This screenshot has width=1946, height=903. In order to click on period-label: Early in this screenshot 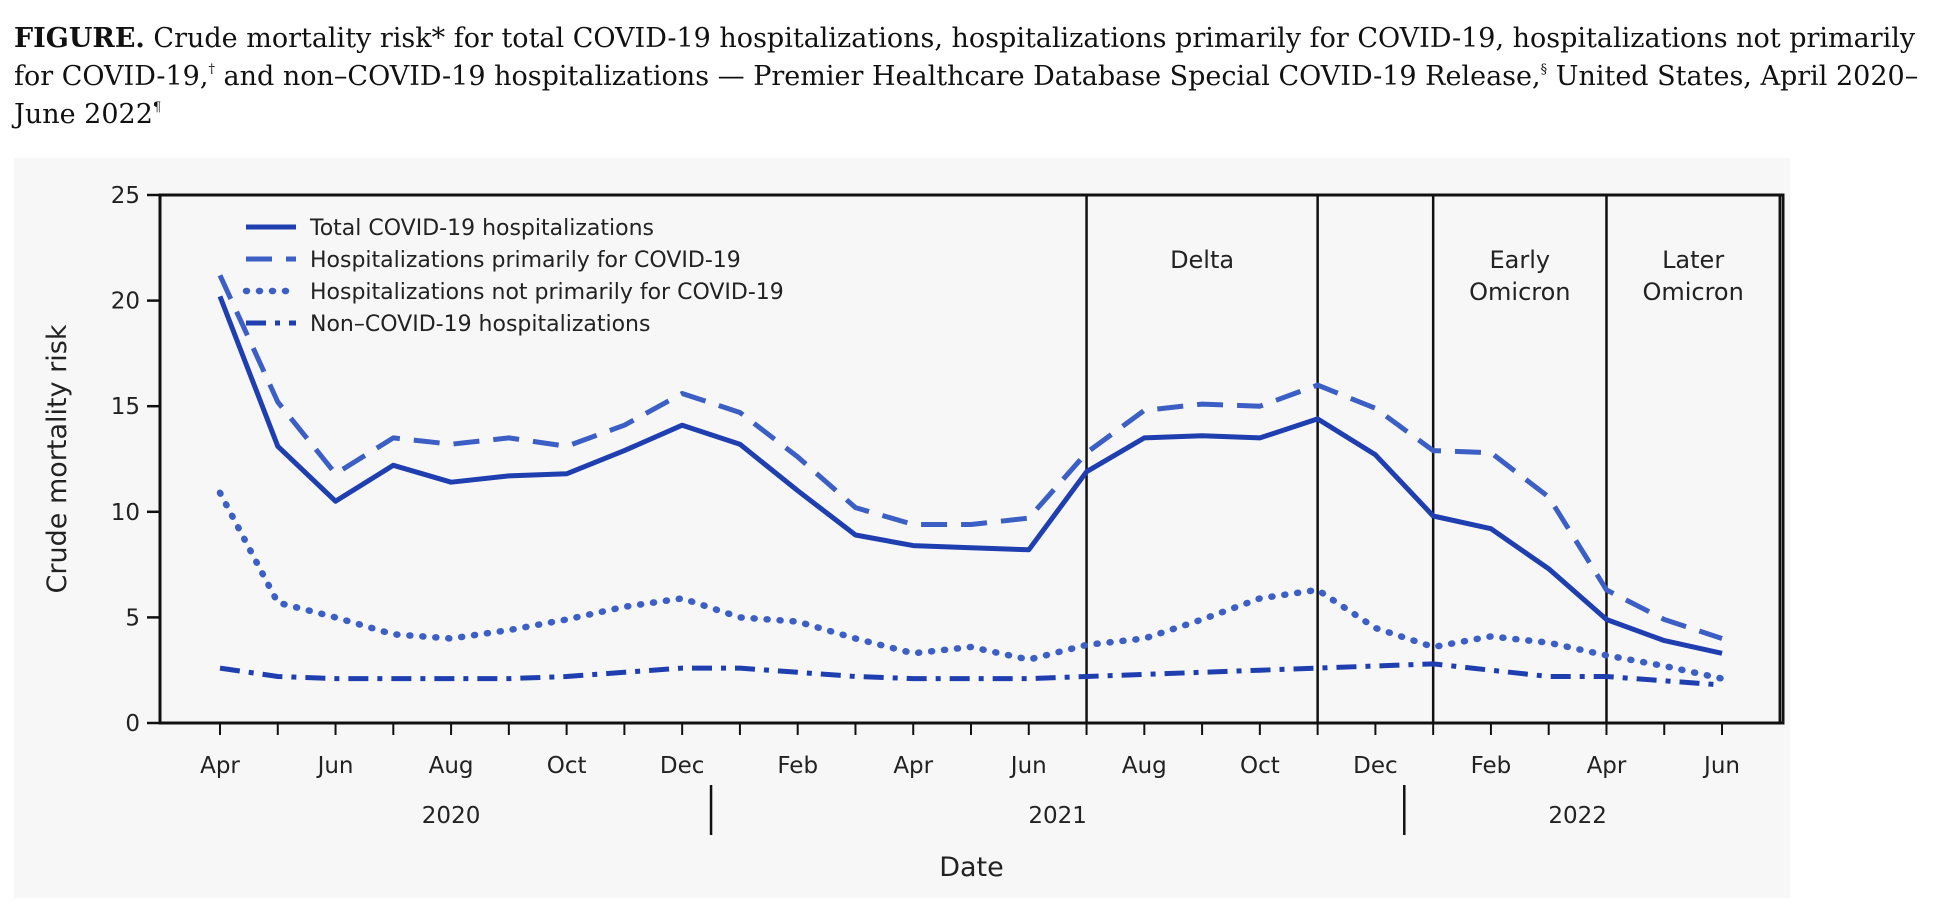, I will do `click(1520, 260)`.